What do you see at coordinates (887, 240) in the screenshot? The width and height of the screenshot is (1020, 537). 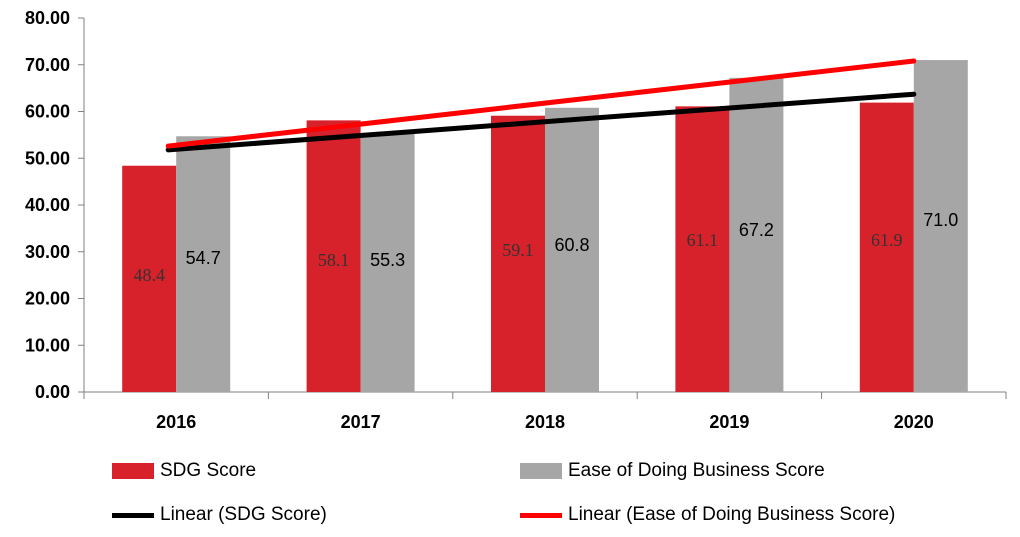 I see `data-label-sdg-2020: 61.9` at bounding box center [887, 240].